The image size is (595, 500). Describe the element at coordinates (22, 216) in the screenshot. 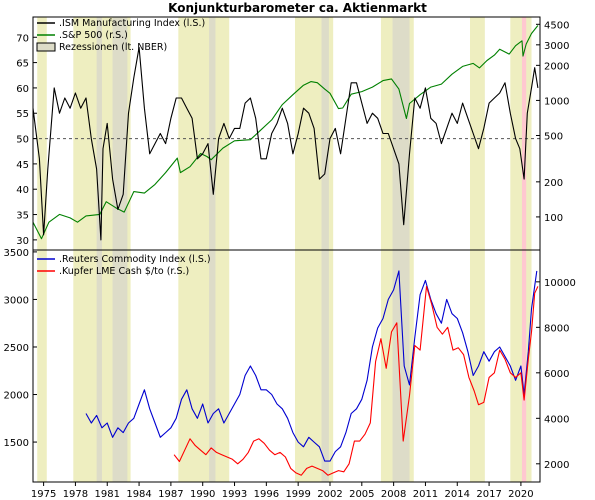

I see `top-left-tick-label: 35` at that location.